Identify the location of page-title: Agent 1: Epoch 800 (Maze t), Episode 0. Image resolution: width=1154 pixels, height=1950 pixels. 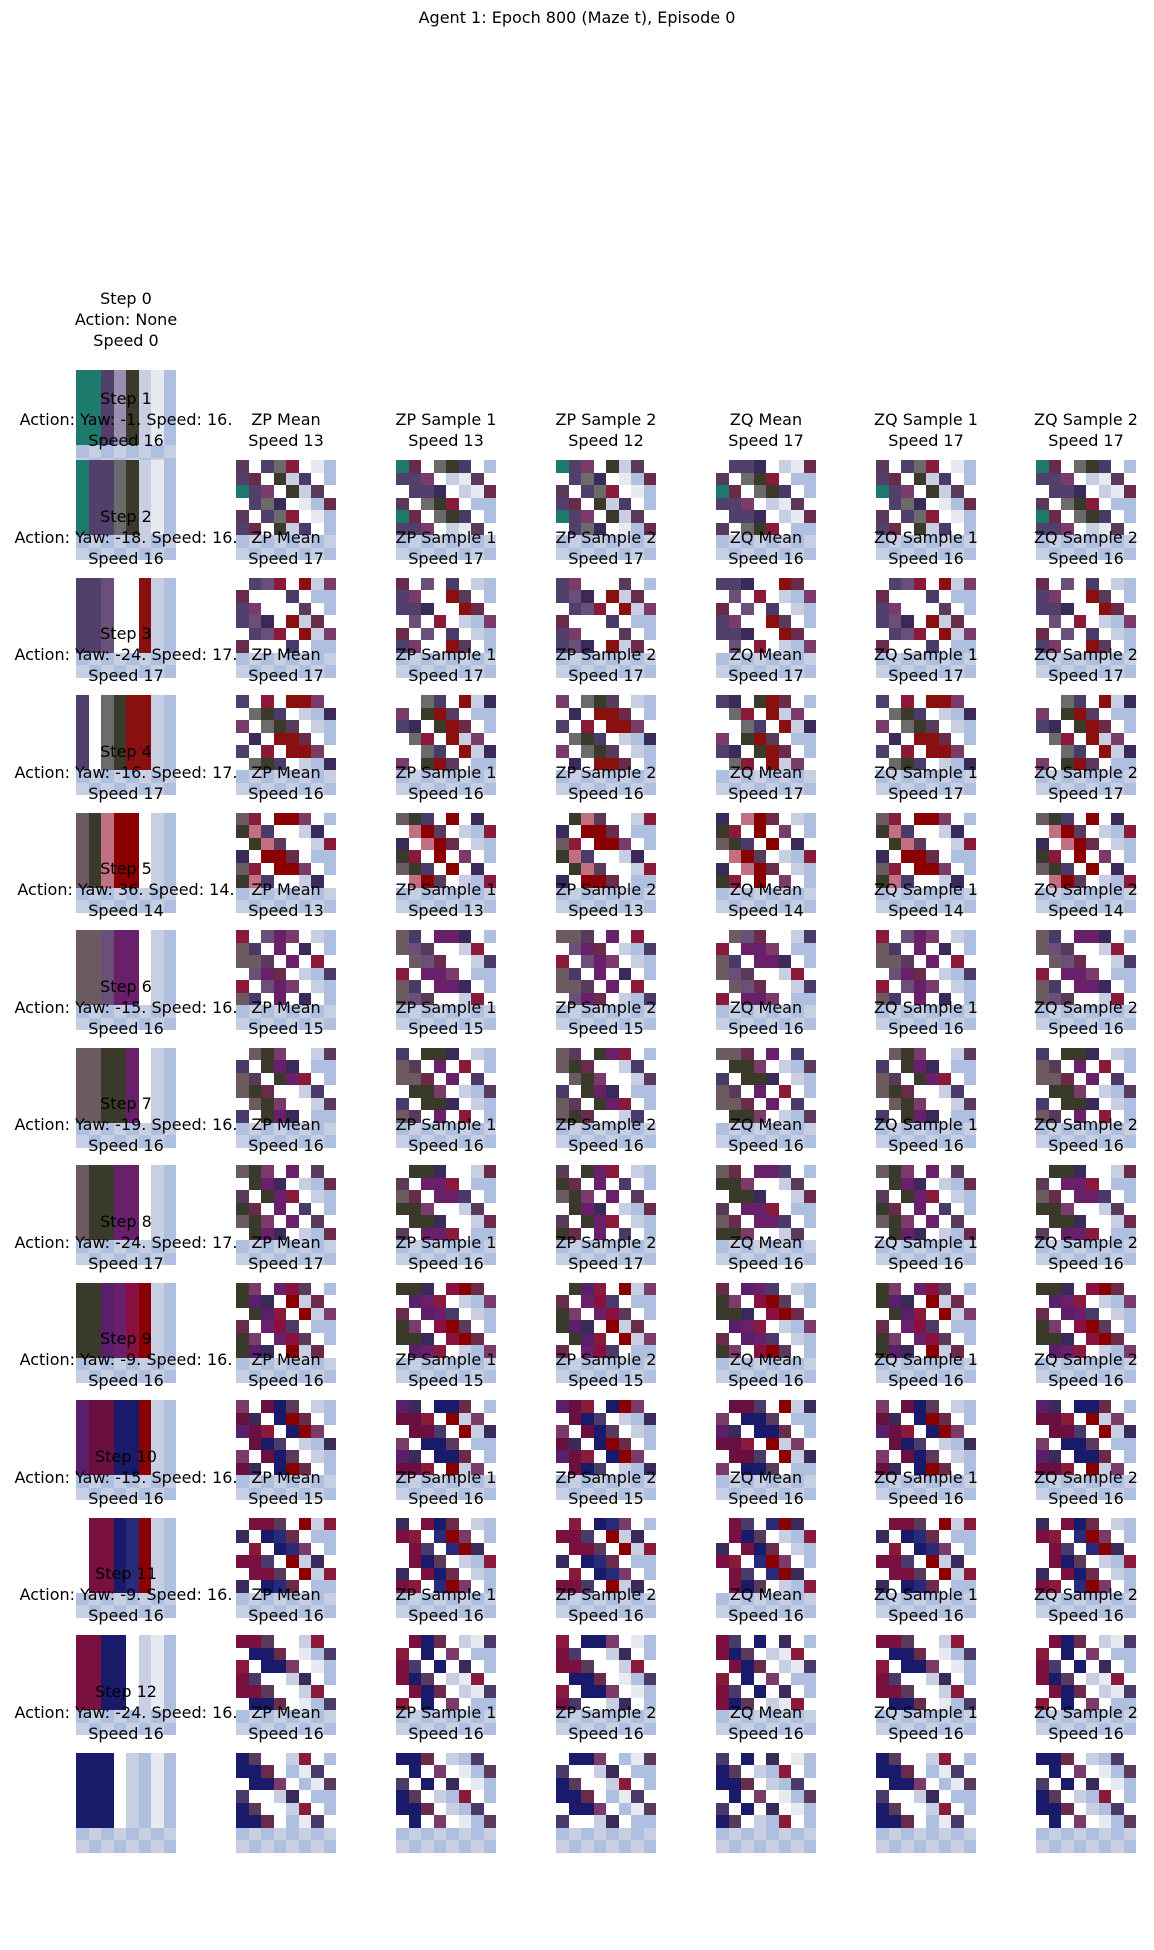
(577, 17).